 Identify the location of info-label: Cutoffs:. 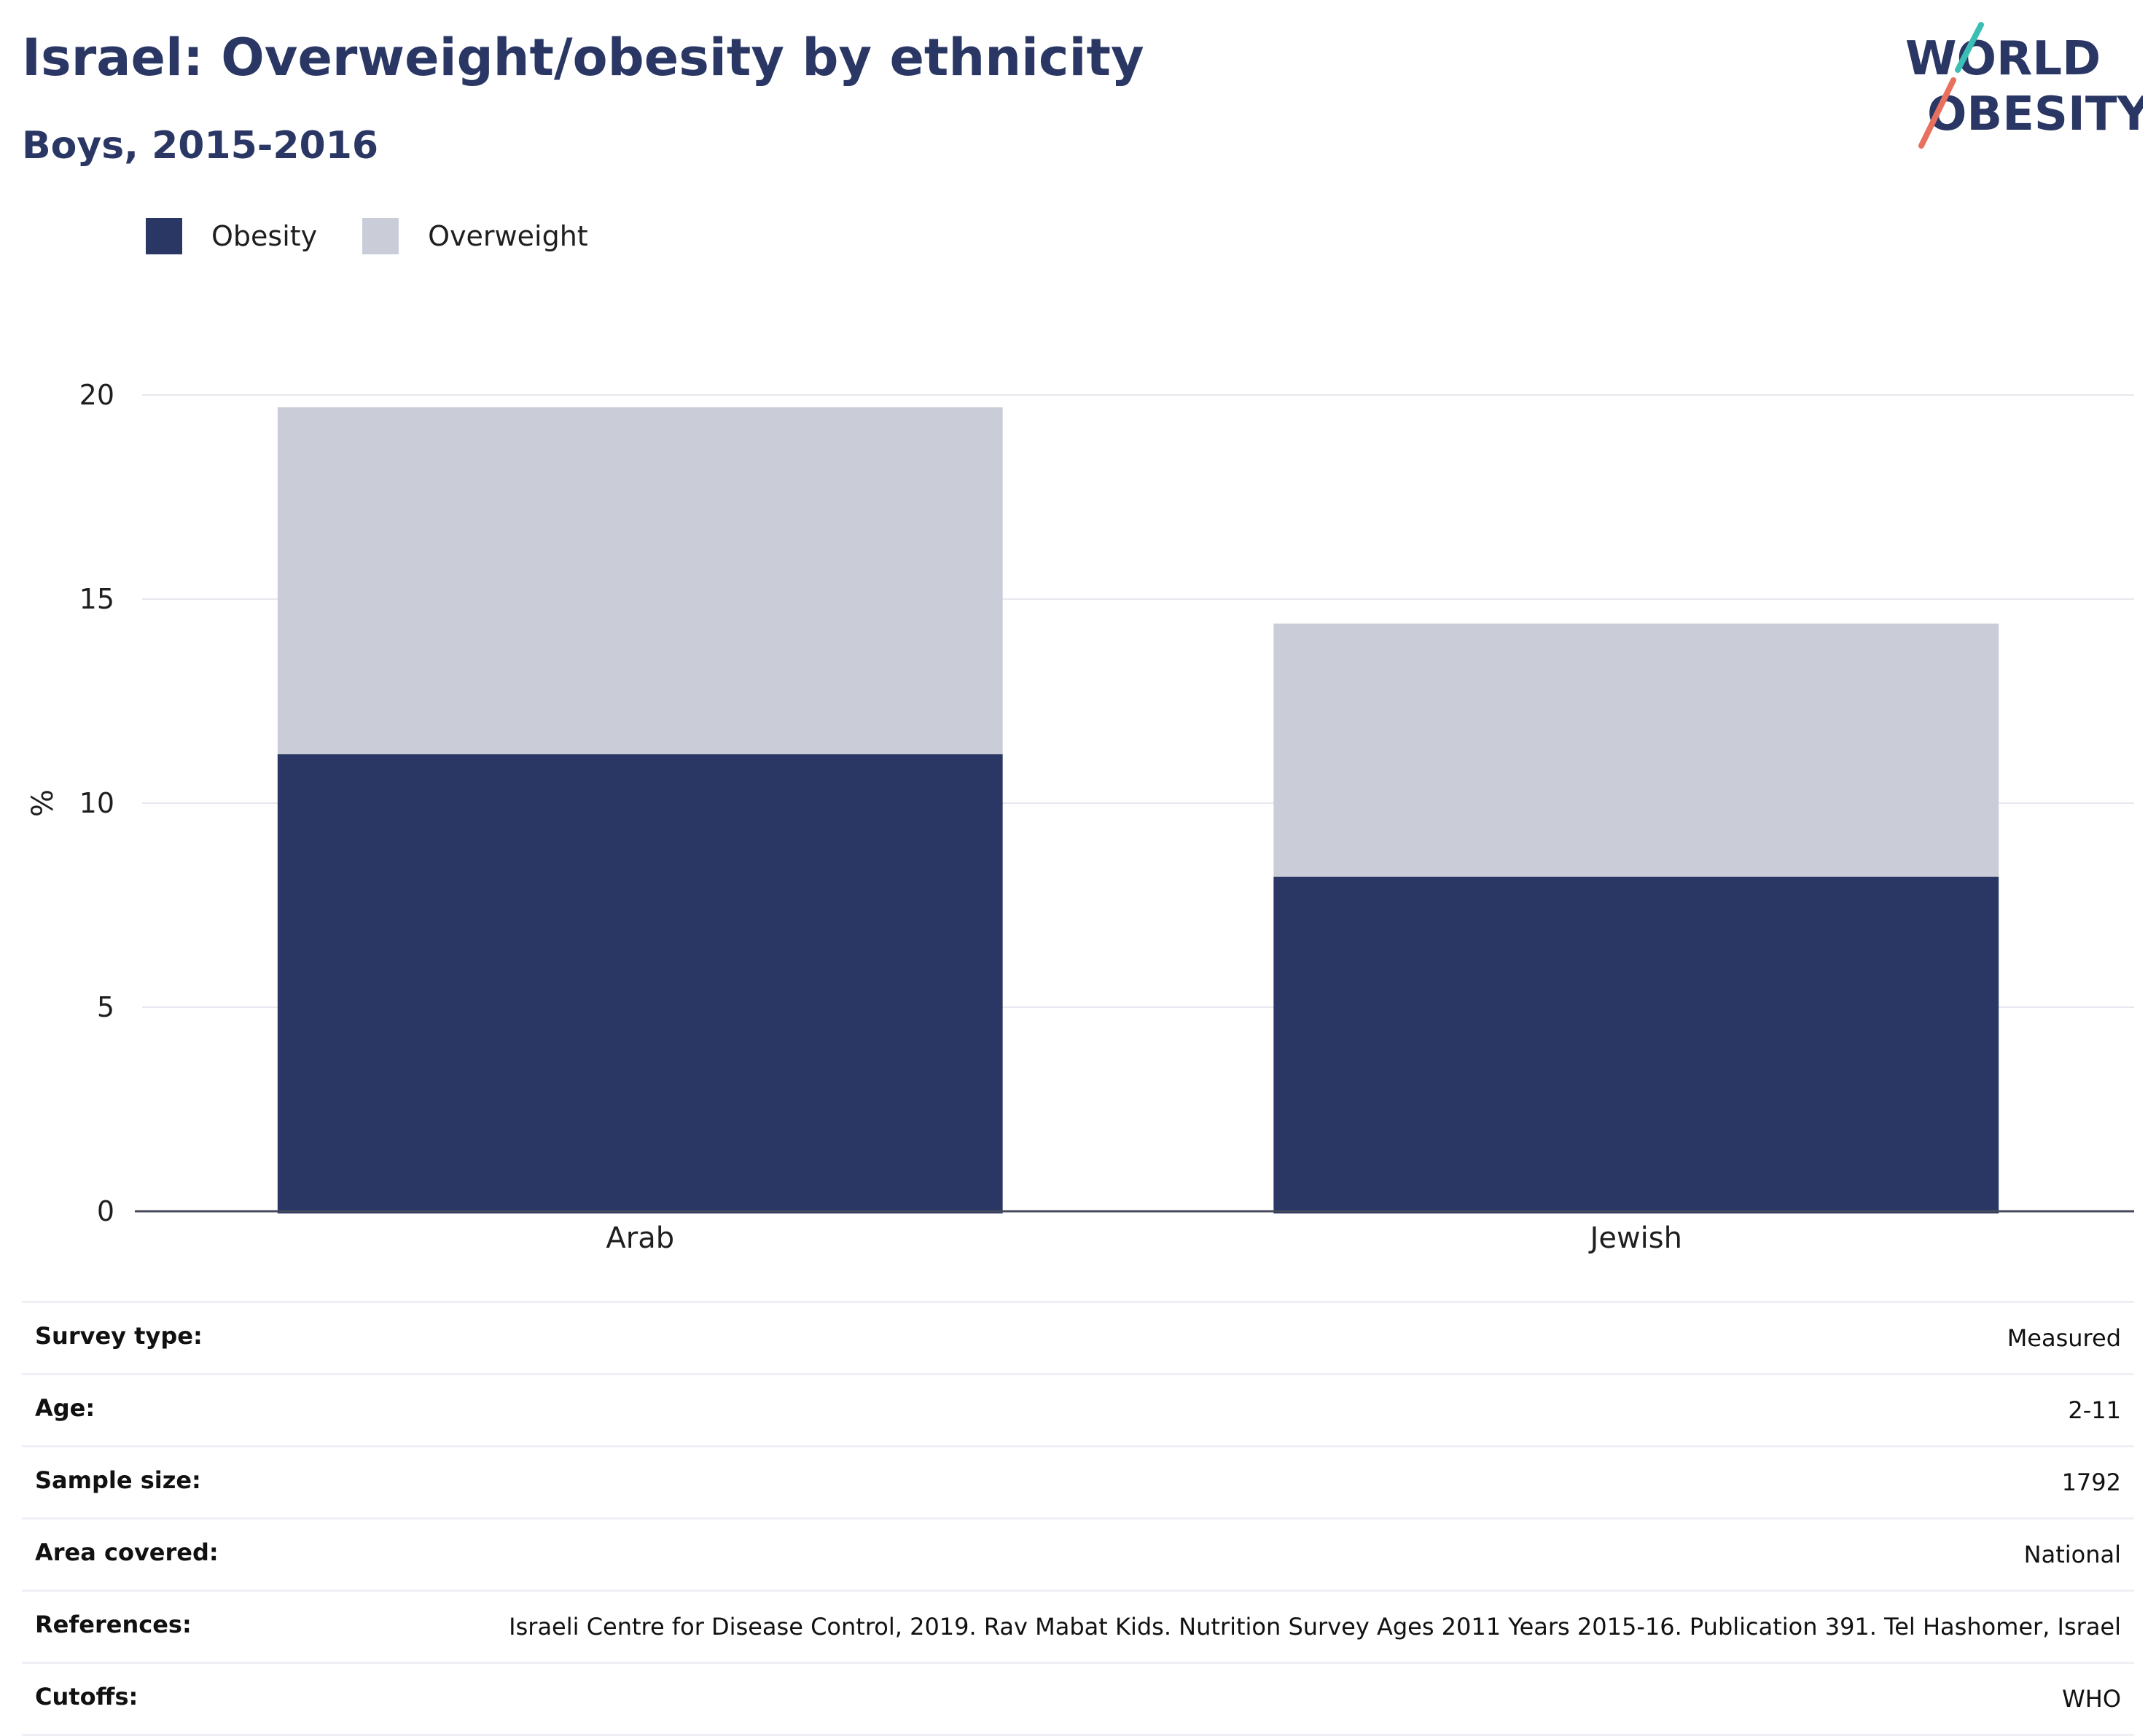
(86, 1696).